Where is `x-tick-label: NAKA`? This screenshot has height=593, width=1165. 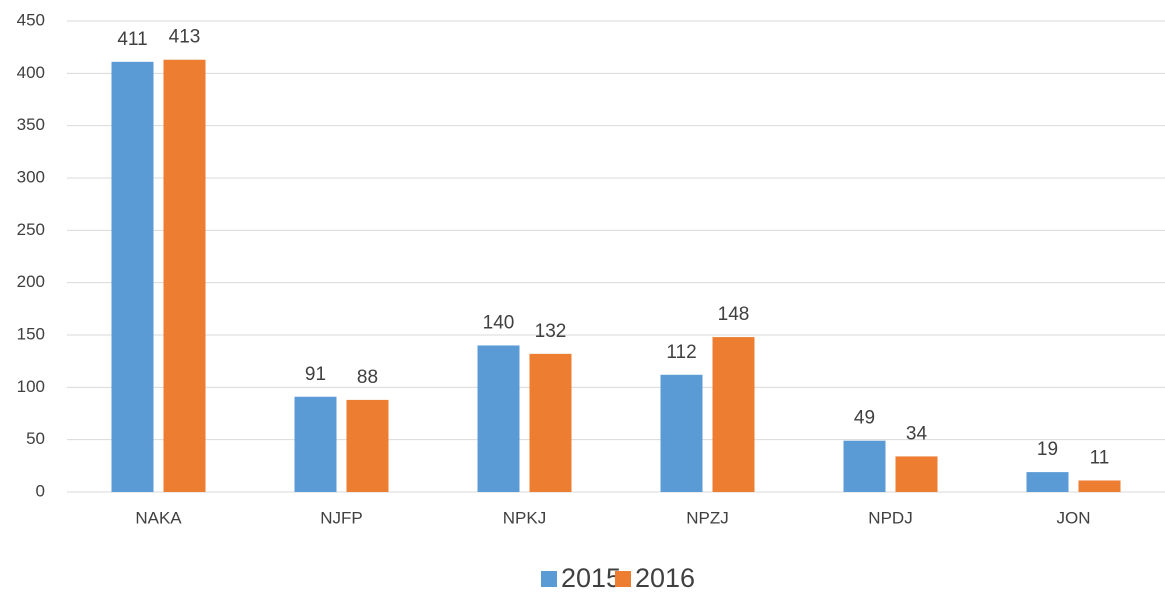 x-tick-label: NAKA is located at coordinates (158, 517).